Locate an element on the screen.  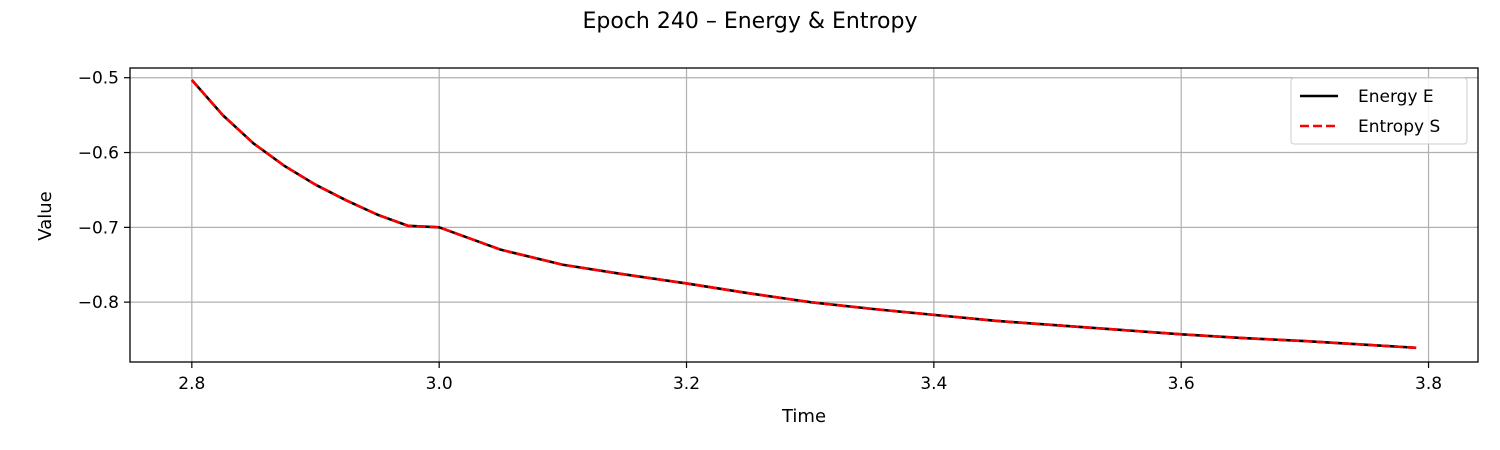
legend-box is located at coordinates (1379, 111).